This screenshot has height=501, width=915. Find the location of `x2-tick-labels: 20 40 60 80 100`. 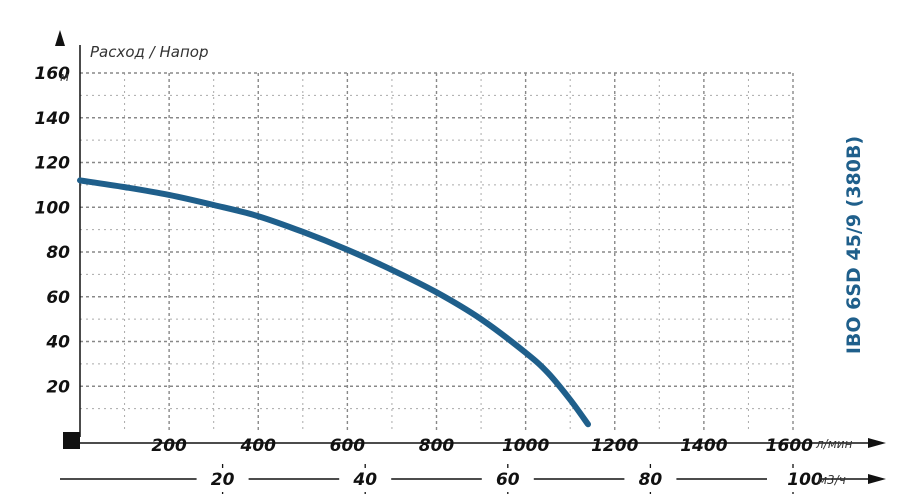

x2-tick-labels: 20 40 60 80 100 is located at coordinates (509, 479).